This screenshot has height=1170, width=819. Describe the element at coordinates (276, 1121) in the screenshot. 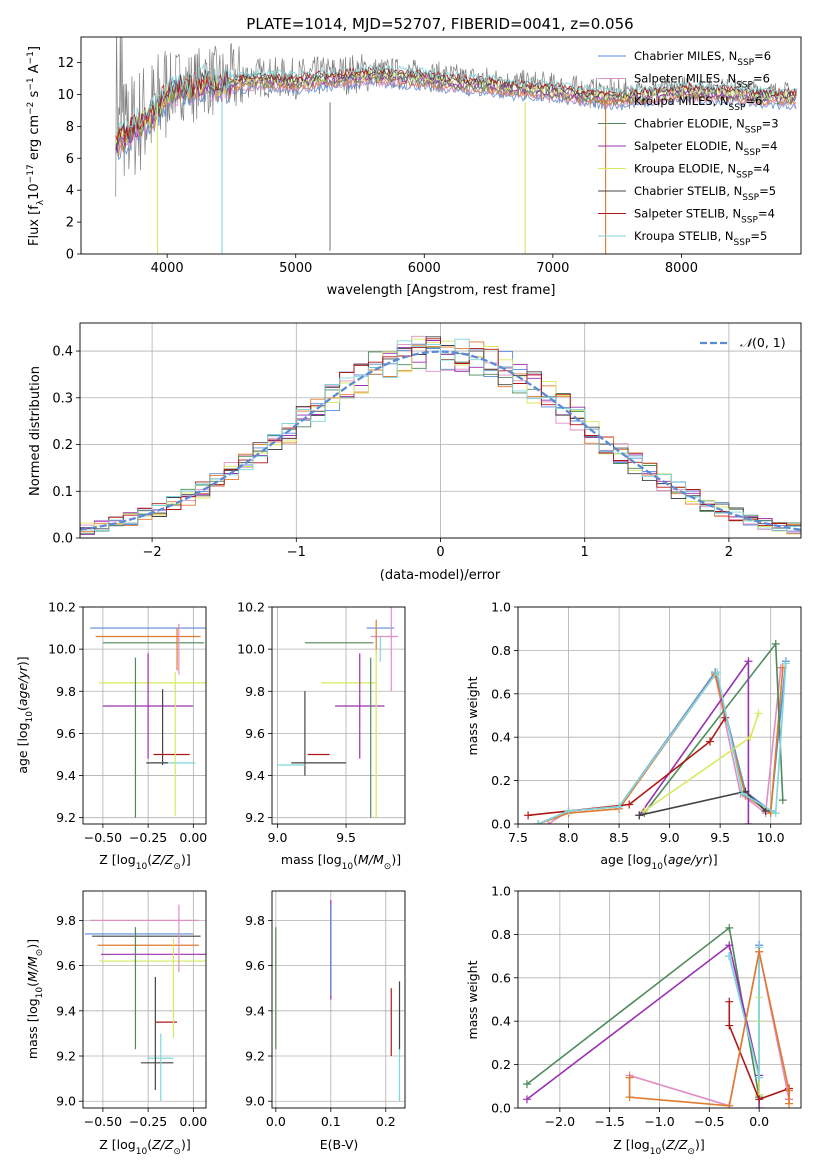

I see `x-tick-label: 0.0` at that location.